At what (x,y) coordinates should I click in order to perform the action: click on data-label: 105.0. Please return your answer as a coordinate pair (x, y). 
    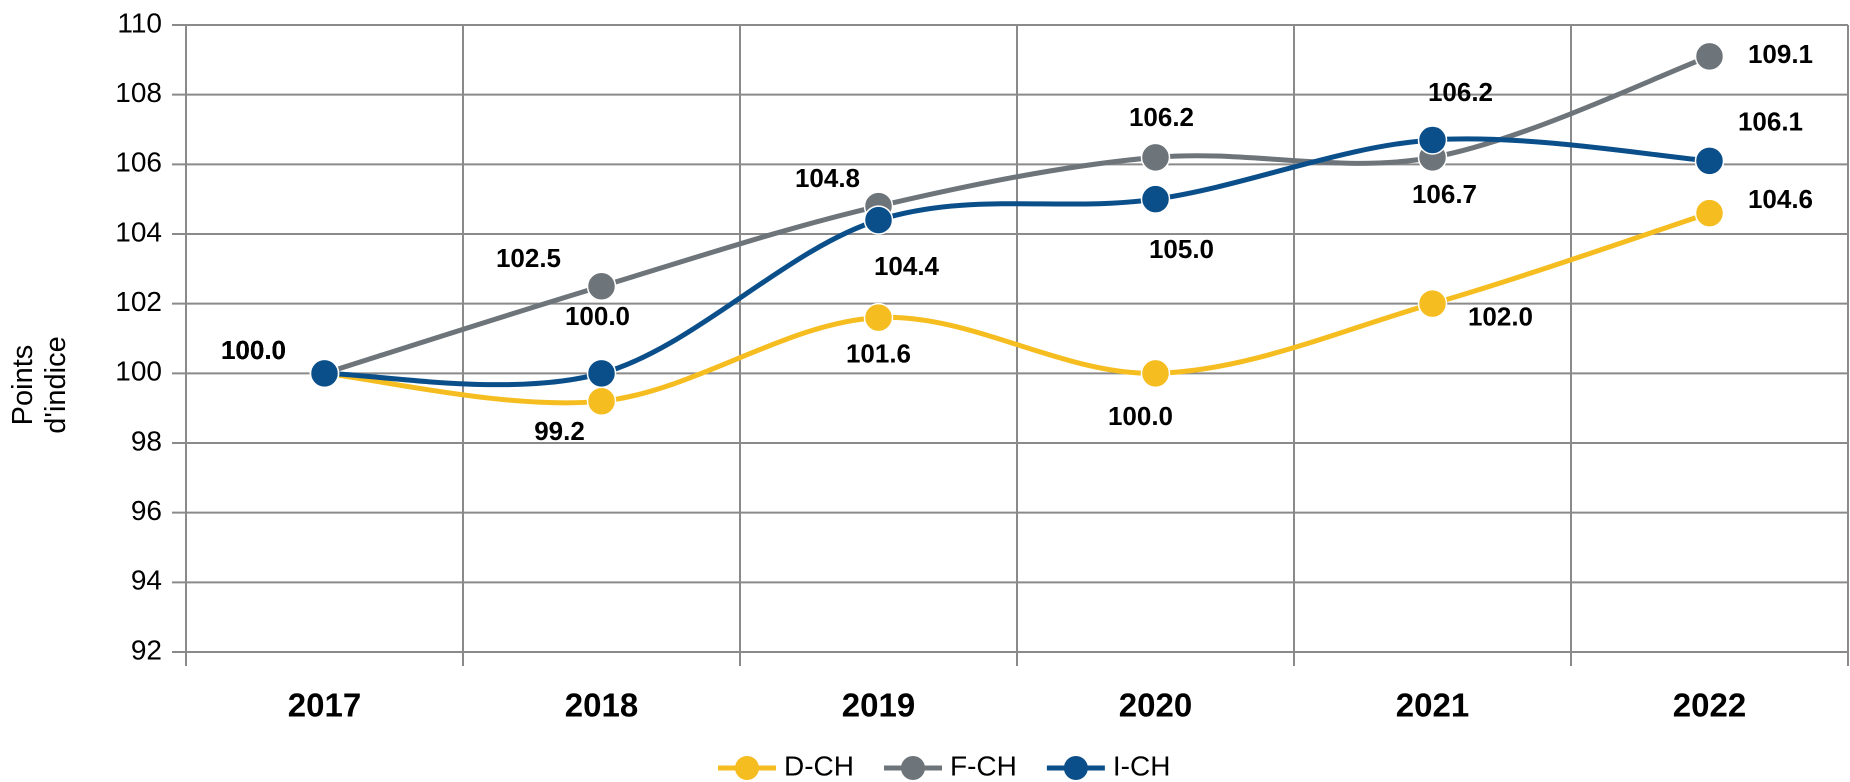
    Looking at the image, I should click on (1181, 249).